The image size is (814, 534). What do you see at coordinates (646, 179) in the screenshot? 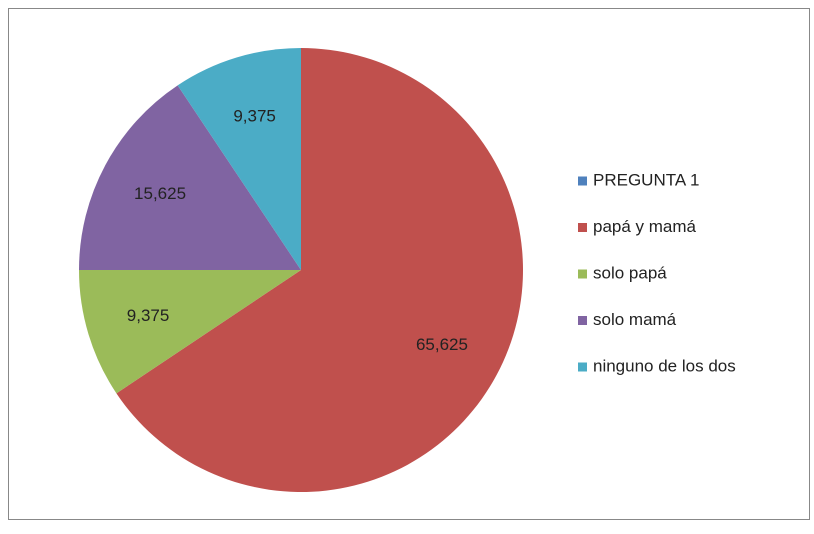
I see `legend-label: PREGUNTA 1` at bounding box center [646, 179].